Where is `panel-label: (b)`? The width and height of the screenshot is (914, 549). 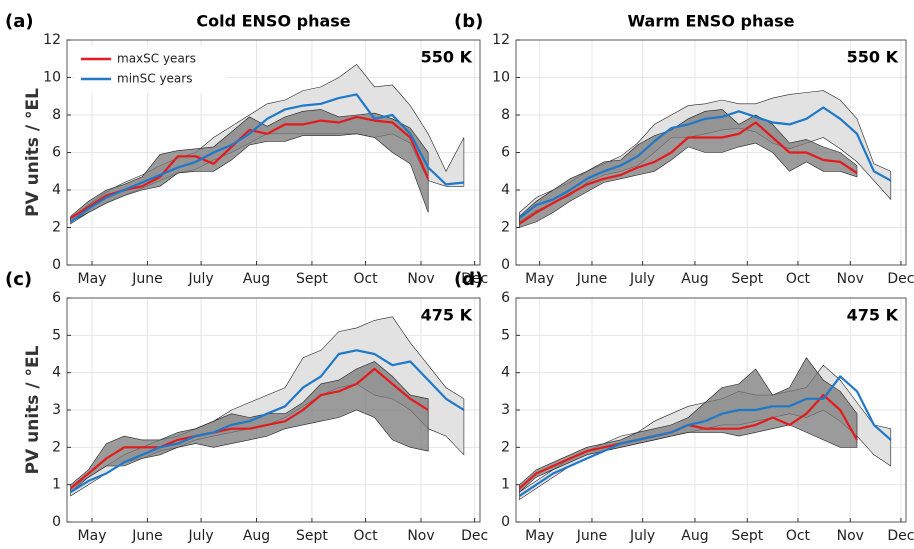
panel-label: (b) is located at coordinates (468, 21).